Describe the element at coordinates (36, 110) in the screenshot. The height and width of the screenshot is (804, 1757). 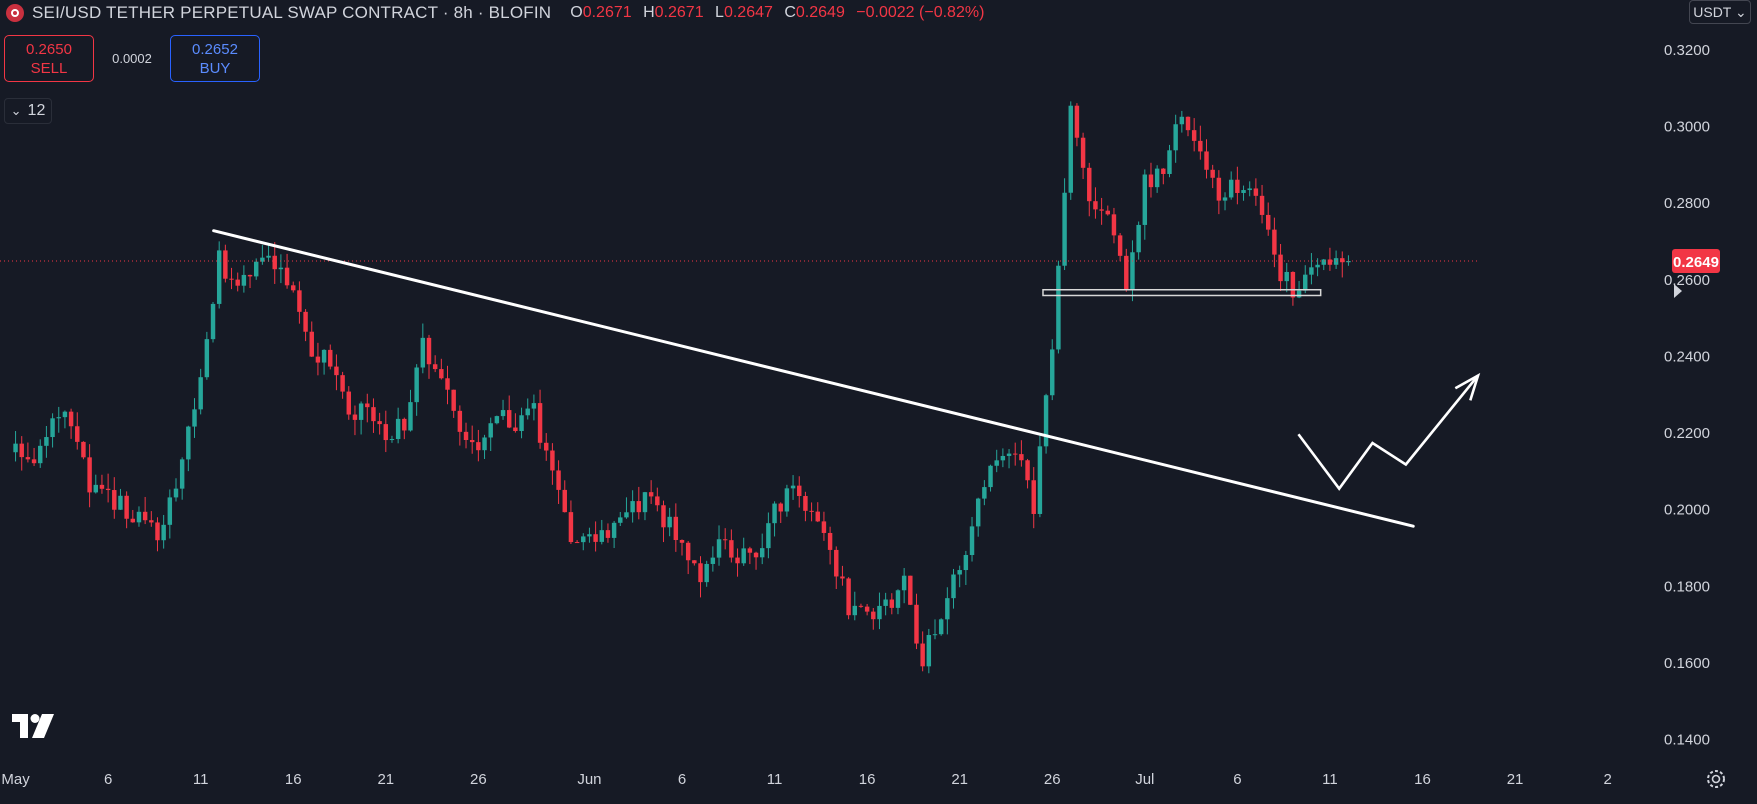
I see `indicators-count: 12` at that location.